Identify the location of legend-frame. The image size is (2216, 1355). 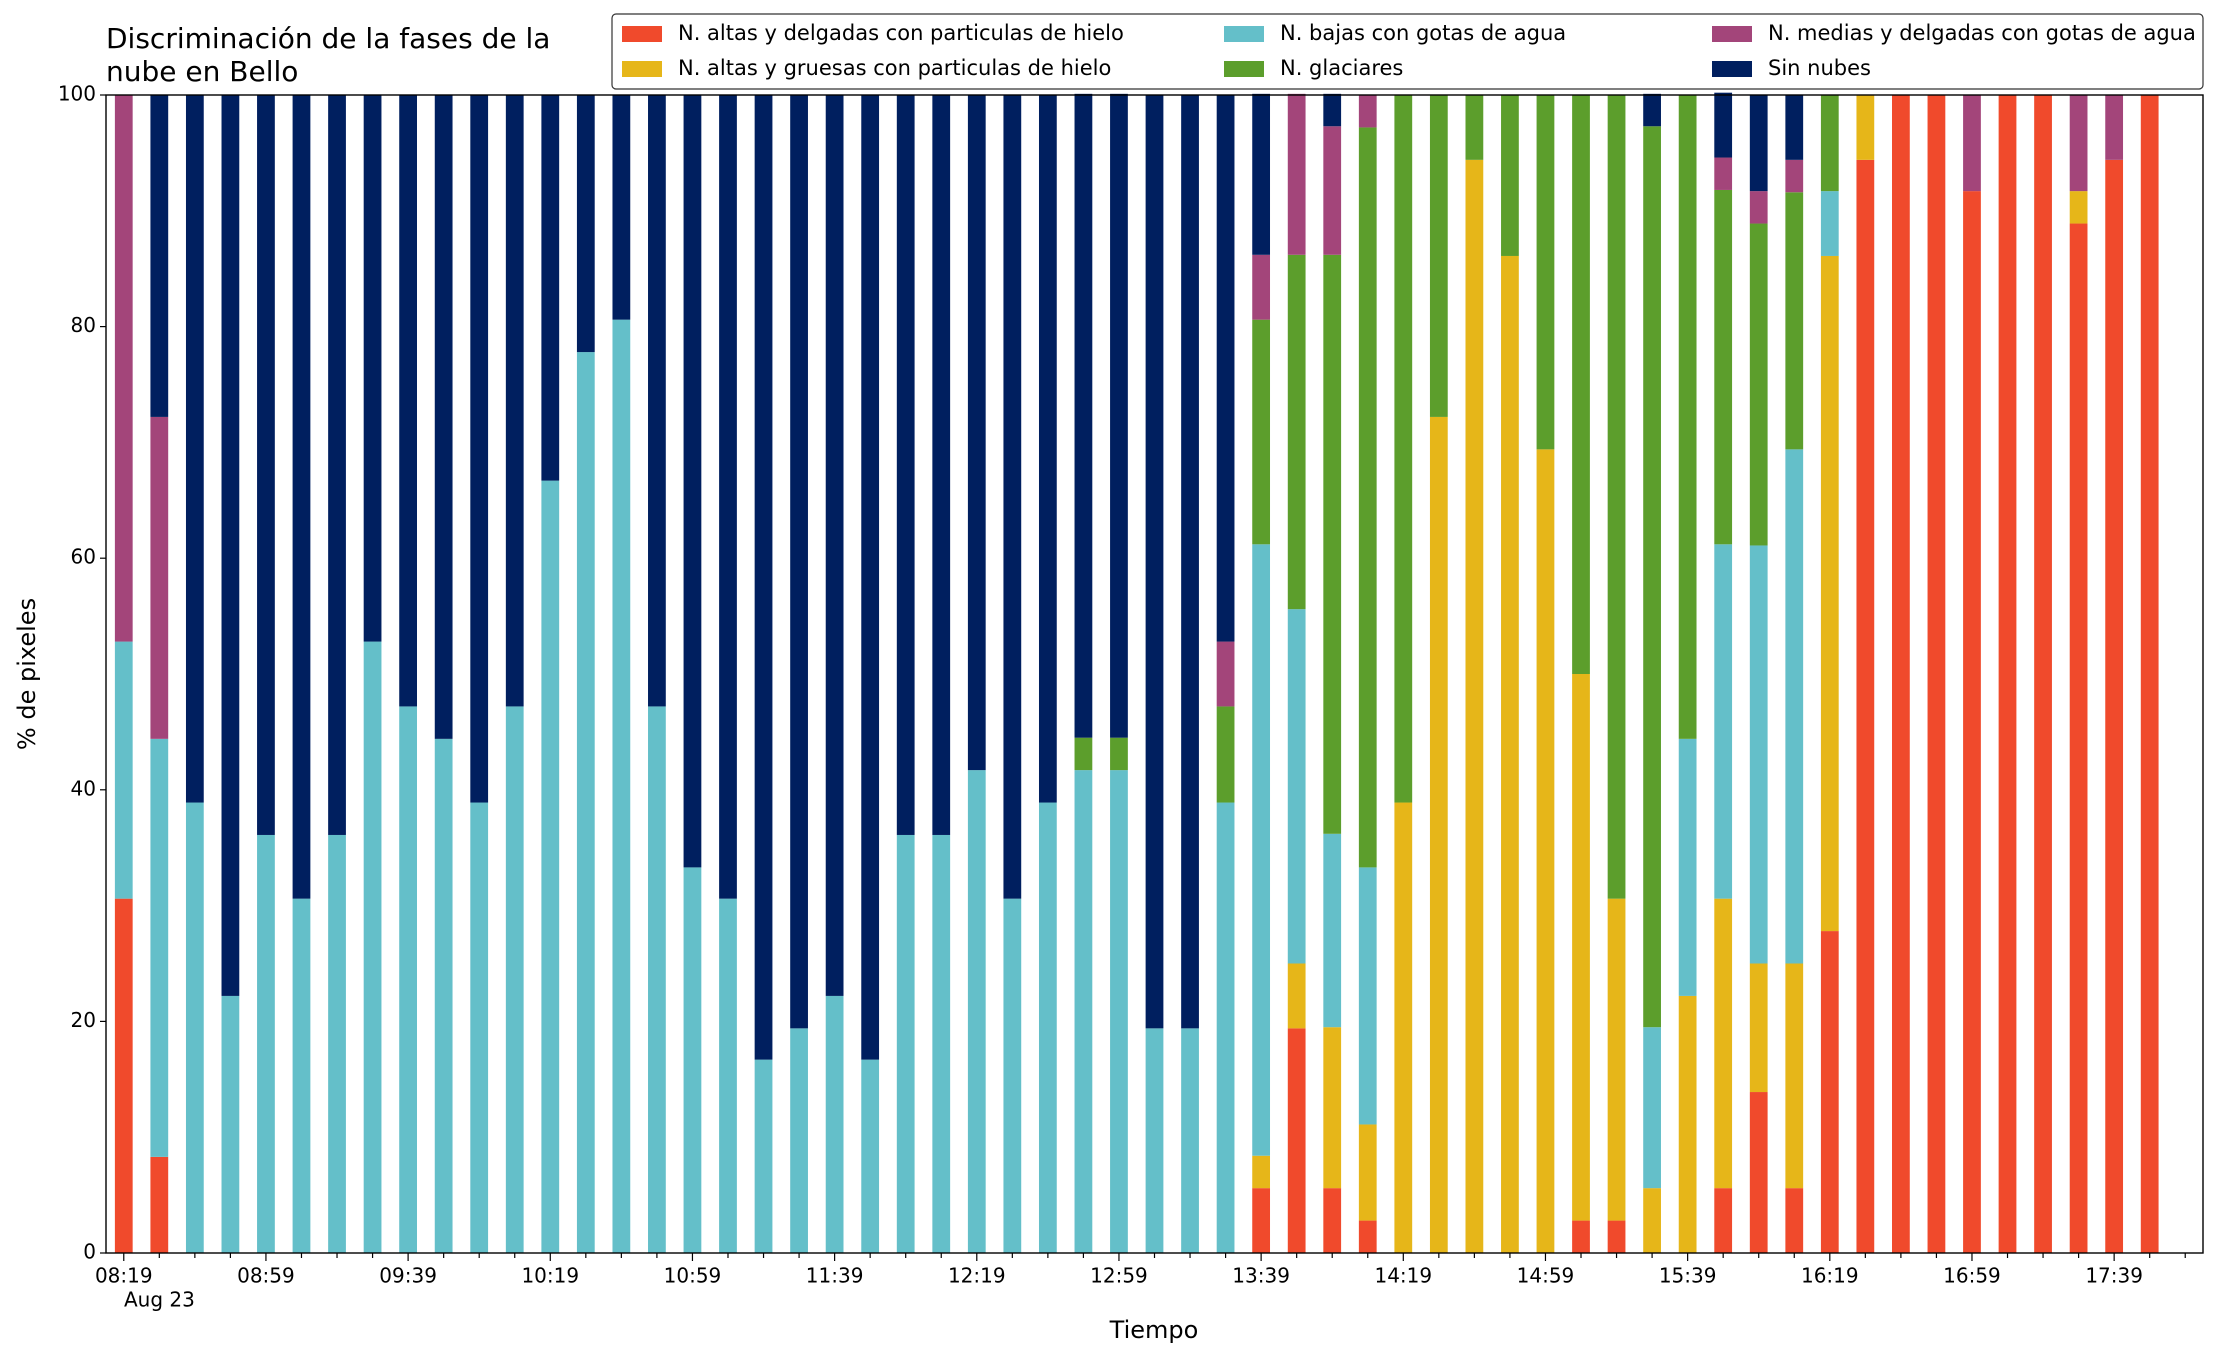
(1407, 51).